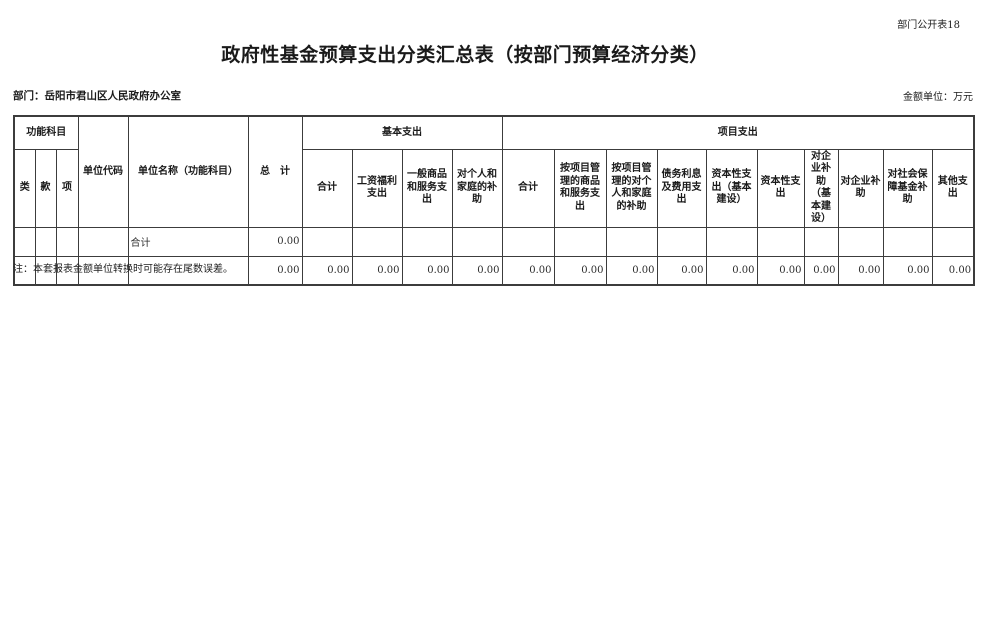 The width and height of the screenshot is (1000, 635). I want to click on meta-row: 部门：岳阳市君山区人民政府办公室 金额单位：万元, so click(493, 95).